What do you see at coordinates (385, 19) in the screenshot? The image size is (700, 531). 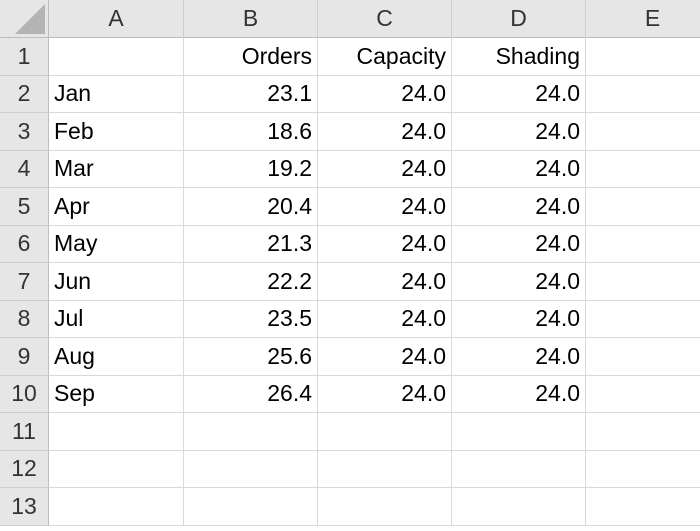 I see `column-header: C` at bounding box center [385, 19].